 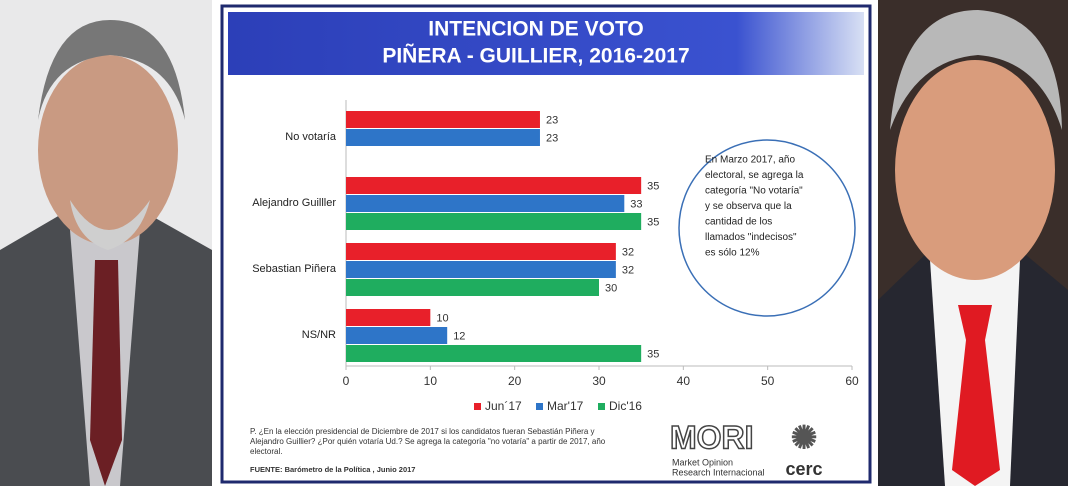 I want to click on logo-mori: MORI, so click(x=712, y=437).